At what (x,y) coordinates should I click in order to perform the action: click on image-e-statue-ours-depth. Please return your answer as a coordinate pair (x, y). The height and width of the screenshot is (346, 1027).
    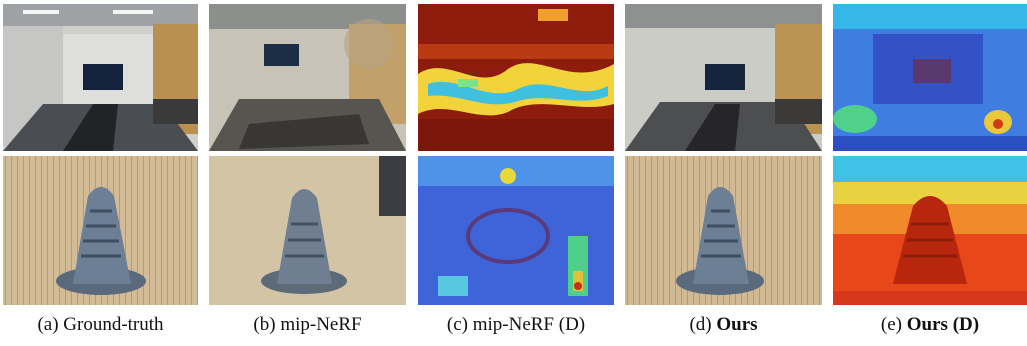
    Looking at the image, I should click on (930, 230).